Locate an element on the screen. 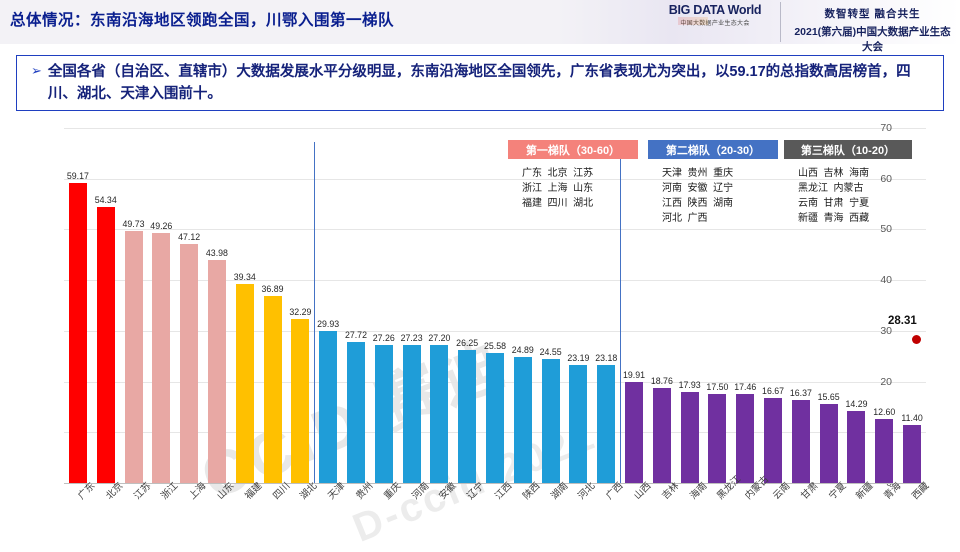  bar-slot: 23.19 is located at coordinates (578, 418).